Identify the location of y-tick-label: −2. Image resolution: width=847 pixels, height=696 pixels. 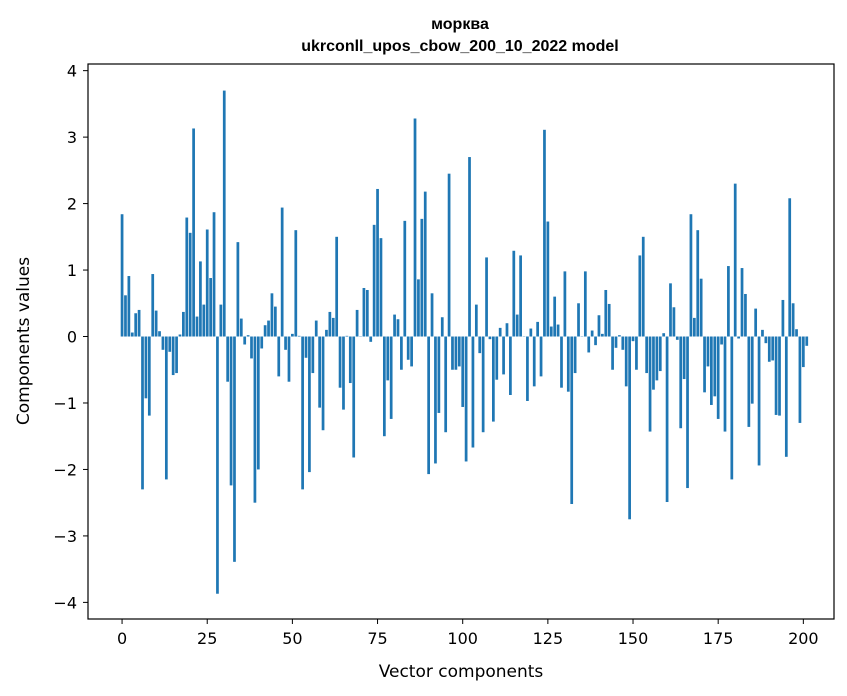
(65, 469).